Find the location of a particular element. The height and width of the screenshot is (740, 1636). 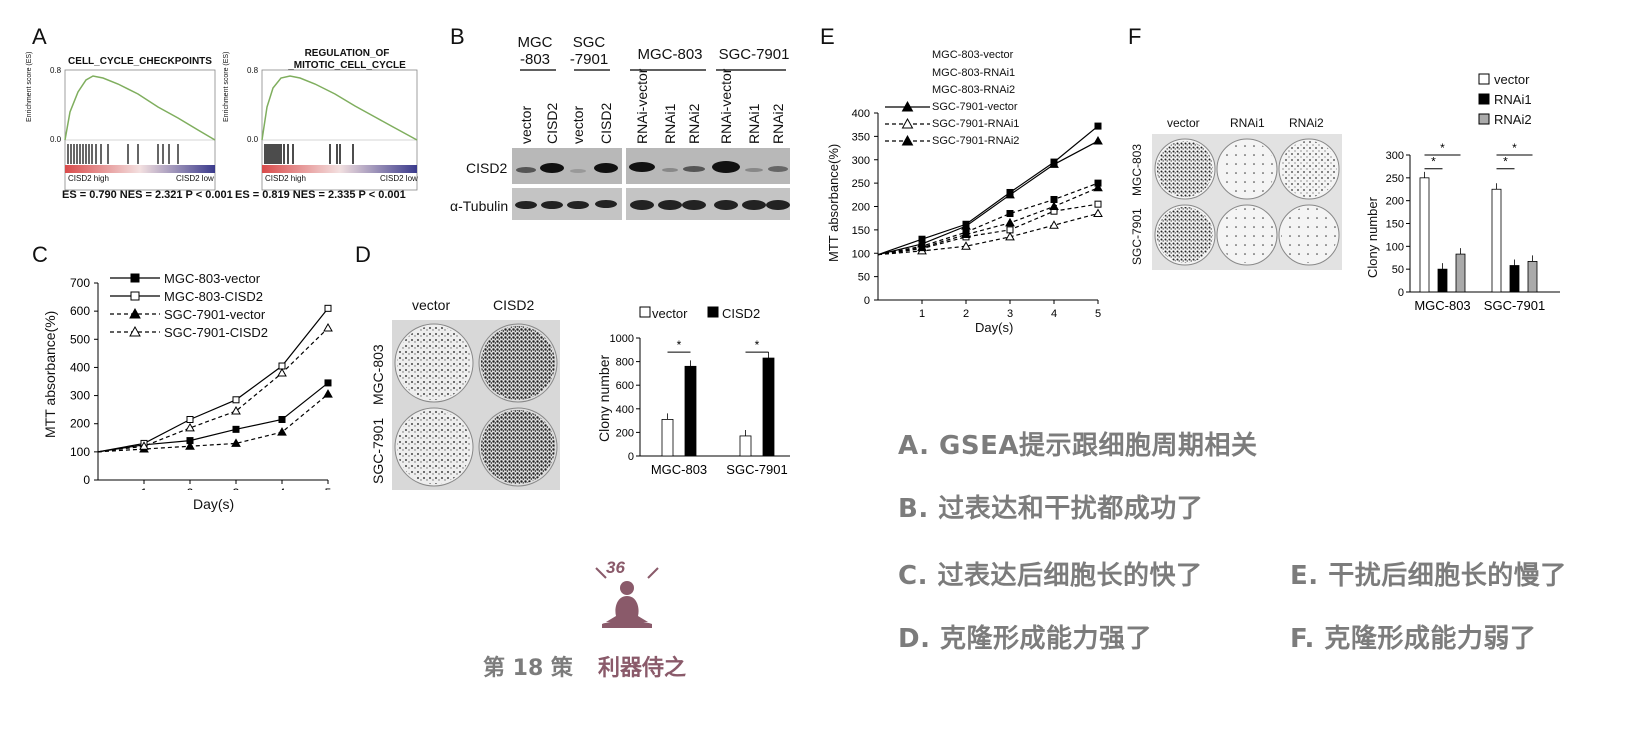

wb-lane-label: CISD2 is located at coordinates (606, 123).